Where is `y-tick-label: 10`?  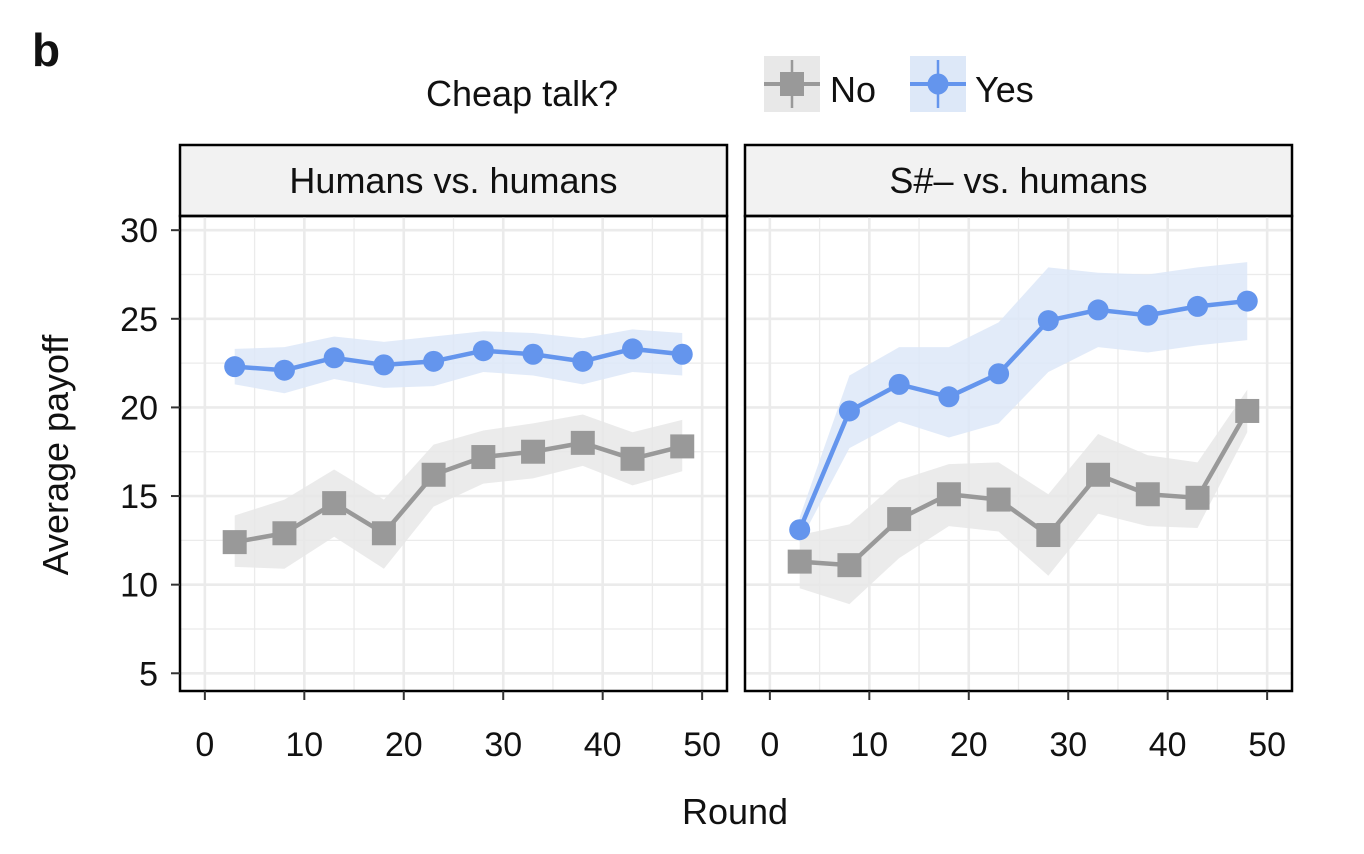
y-tick-label: 10 is located at coordinates (139, 586).